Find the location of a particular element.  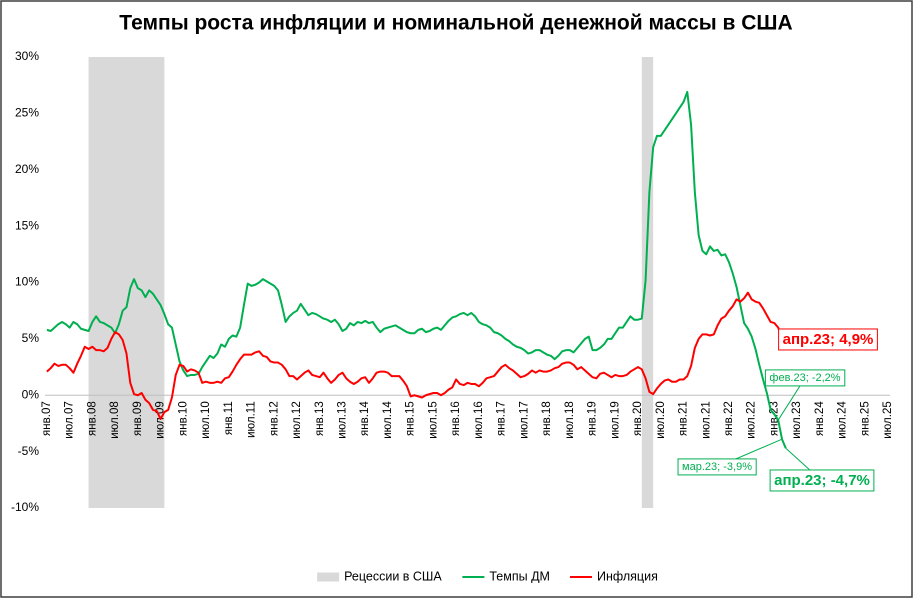

x-tick-label: янв.24 is located at coordinates (820, 418).